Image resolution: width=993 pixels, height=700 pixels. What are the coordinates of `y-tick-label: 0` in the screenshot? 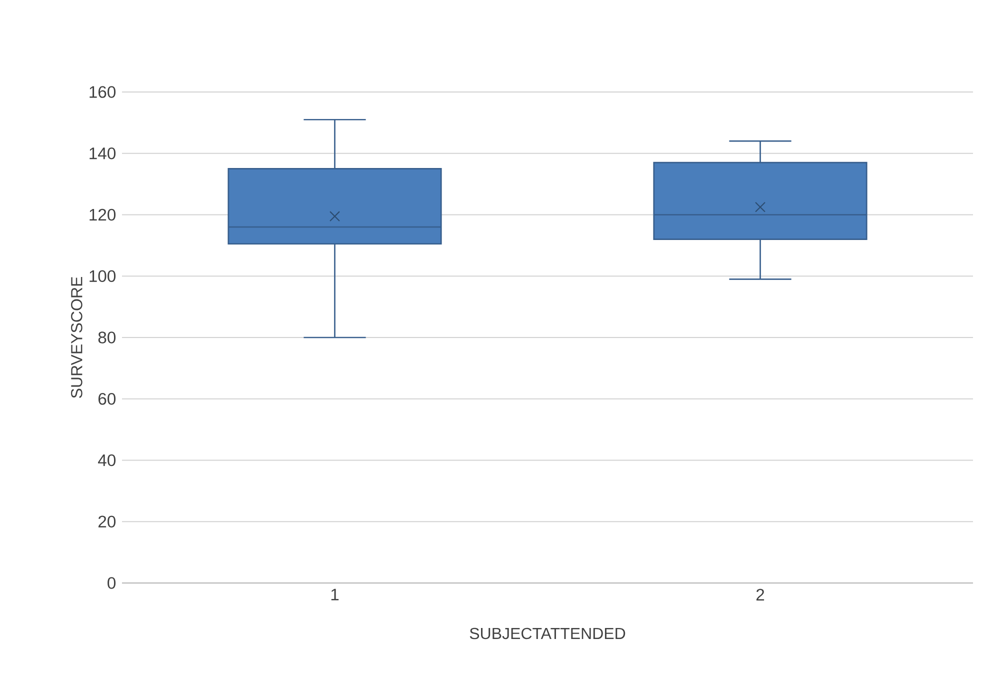 It's located at (112, 583).